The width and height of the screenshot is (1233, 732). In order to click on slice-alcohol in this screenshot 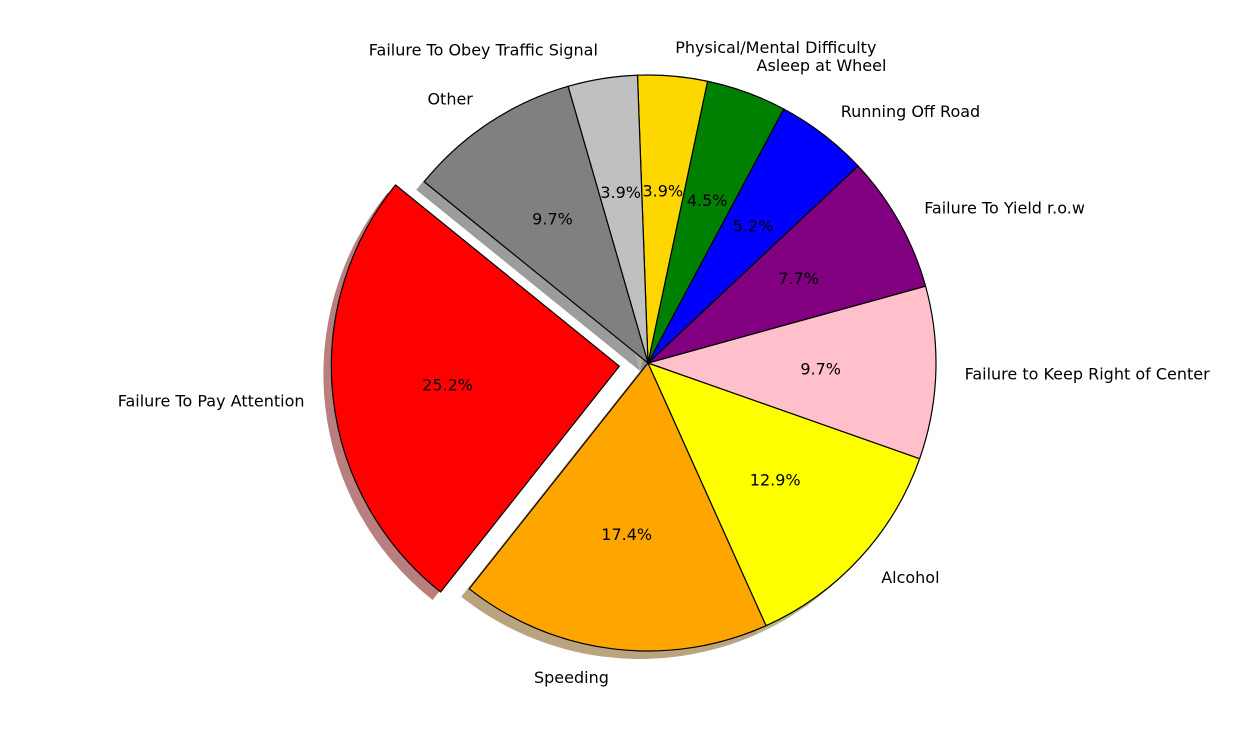, I will do `click(784, 494)`.